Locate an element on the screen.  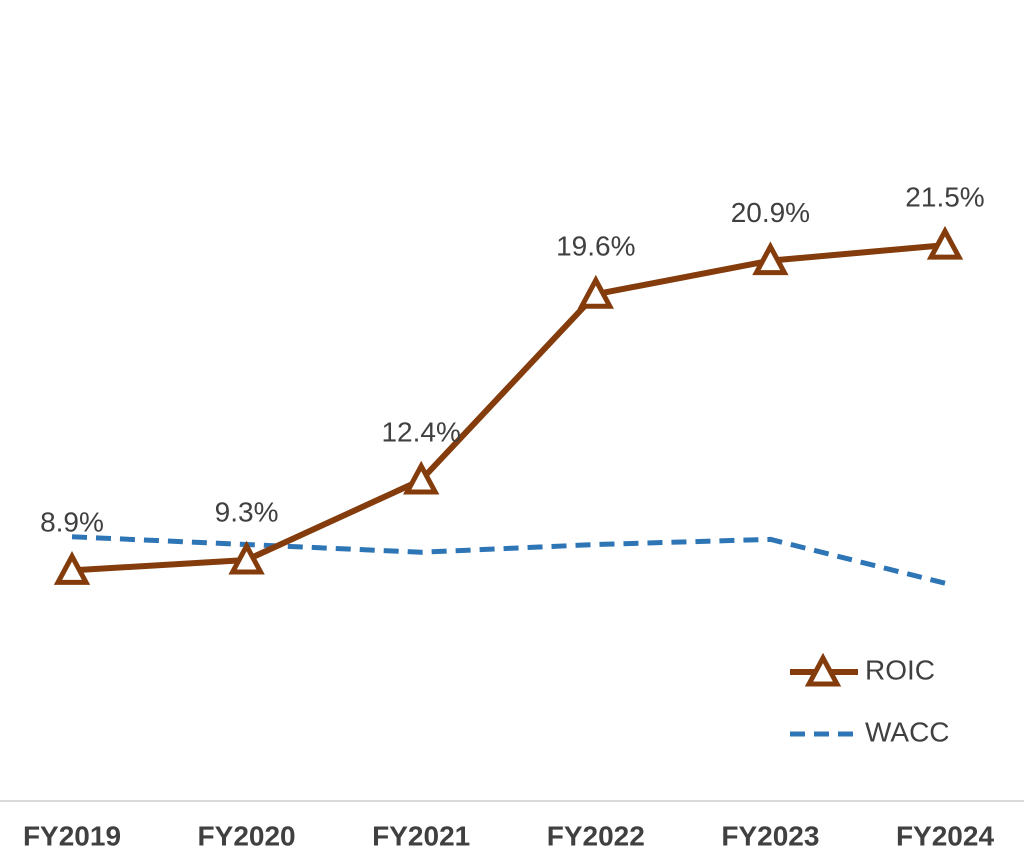
data-label: 20.9% is located at coordinates (770, 212).